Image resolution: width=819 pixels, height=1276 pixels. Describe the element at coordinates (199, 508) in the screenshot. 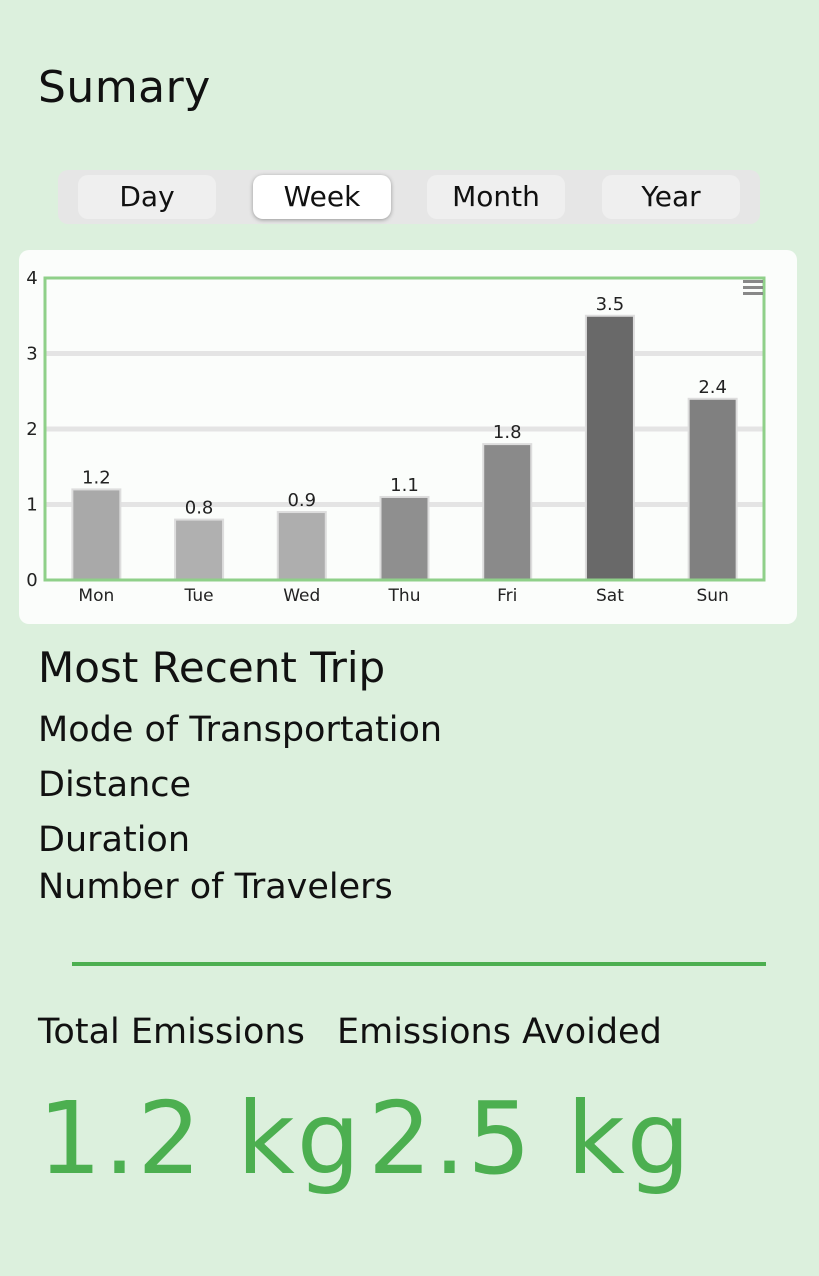

I see `data-label: 0.8` at that location.